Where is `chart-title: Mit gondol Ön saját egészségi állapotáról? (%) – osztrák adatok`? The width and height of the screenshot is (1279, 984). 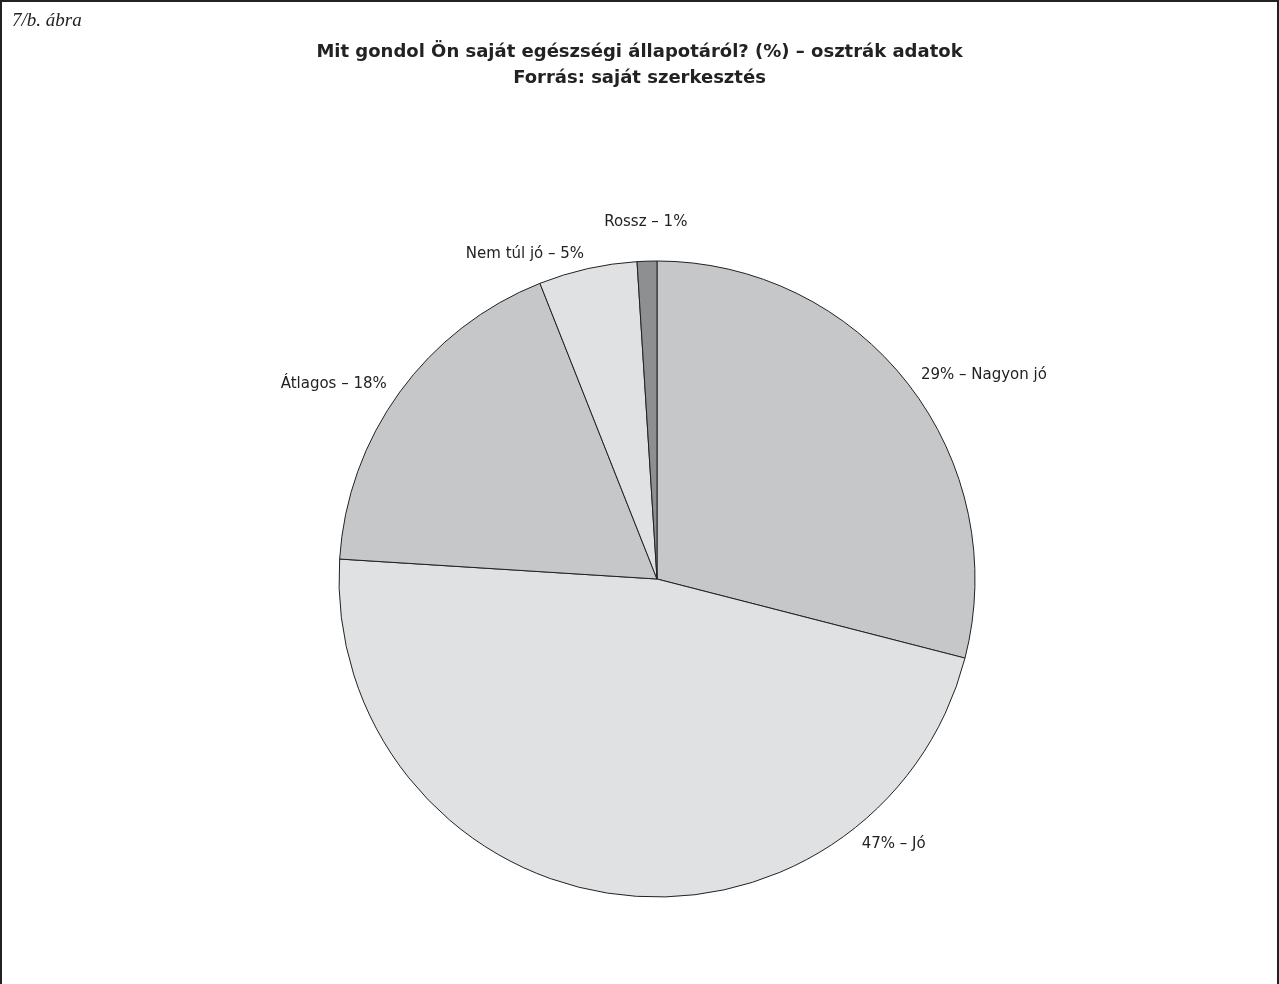 chart-title: Mit gondol Ön saját egészségi állapotáról? (%) – osztrák adatok is located at coordinates (640, 50).